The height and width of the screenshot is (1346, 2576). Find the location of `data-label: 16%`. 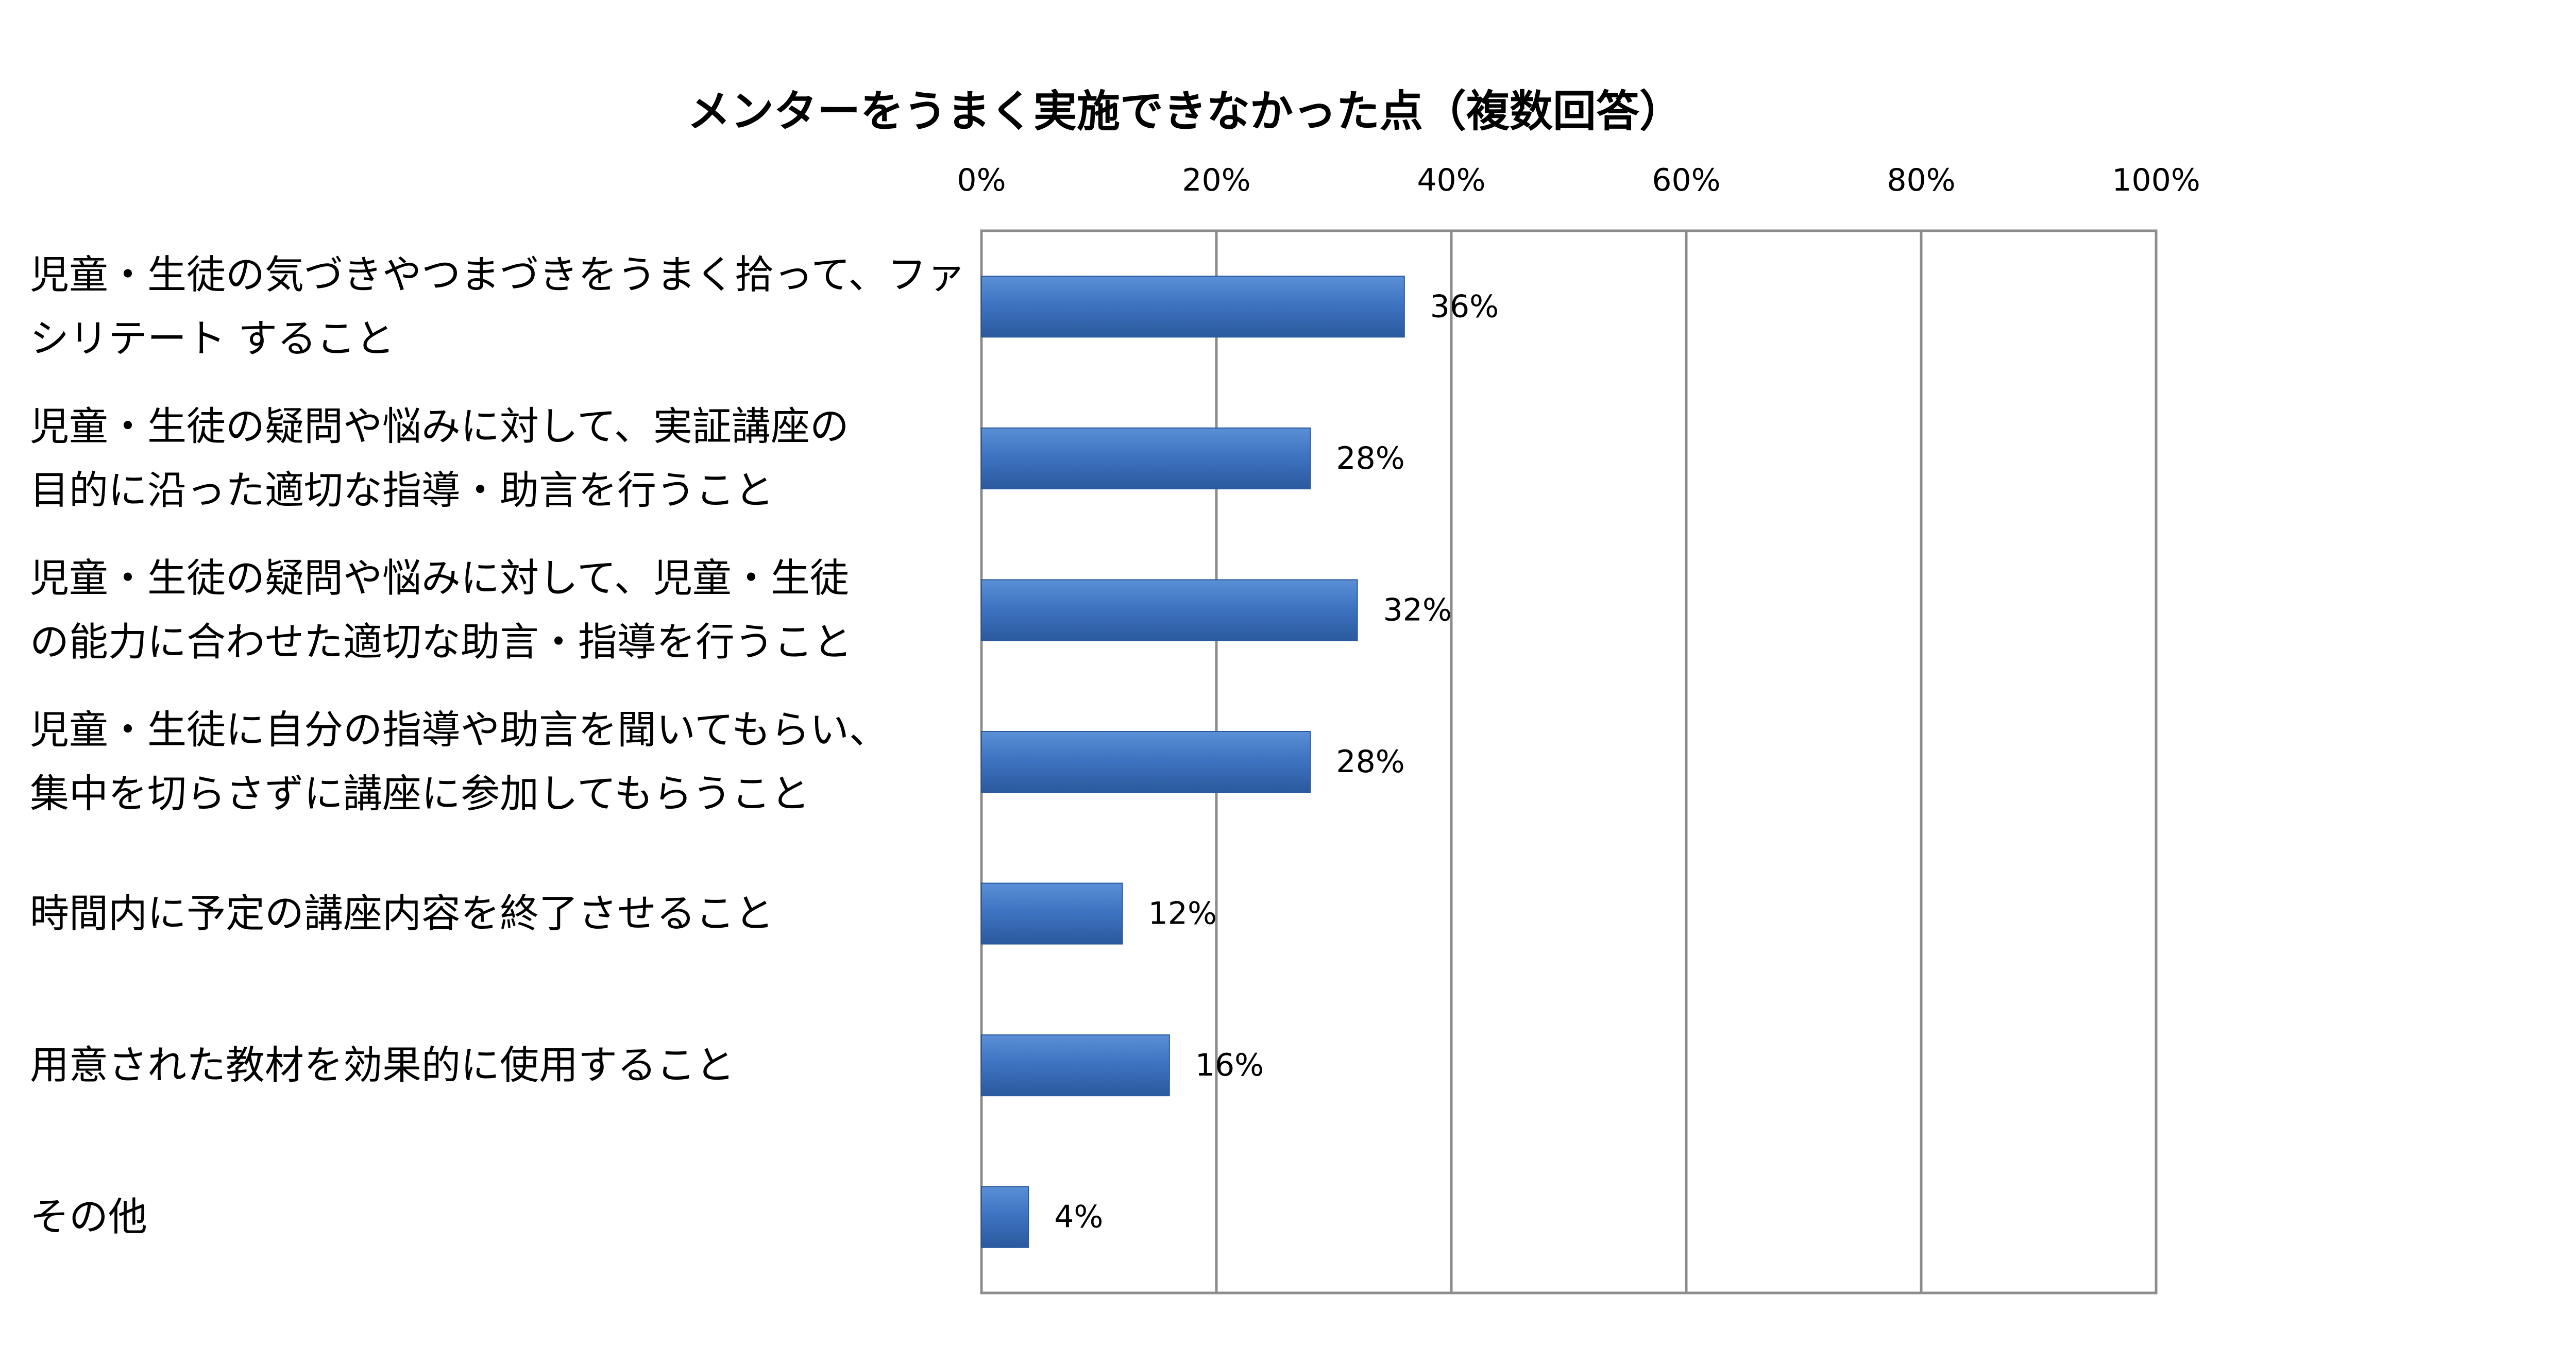

data-label: 16% is located at coordinates (1229, 1065).